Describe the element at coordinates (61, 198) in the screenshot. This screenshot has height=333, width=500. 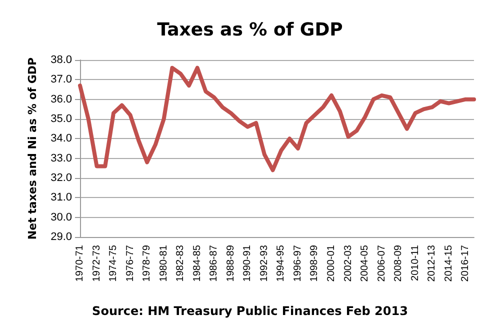
I see `y-tick-label: 31.0` at that location.